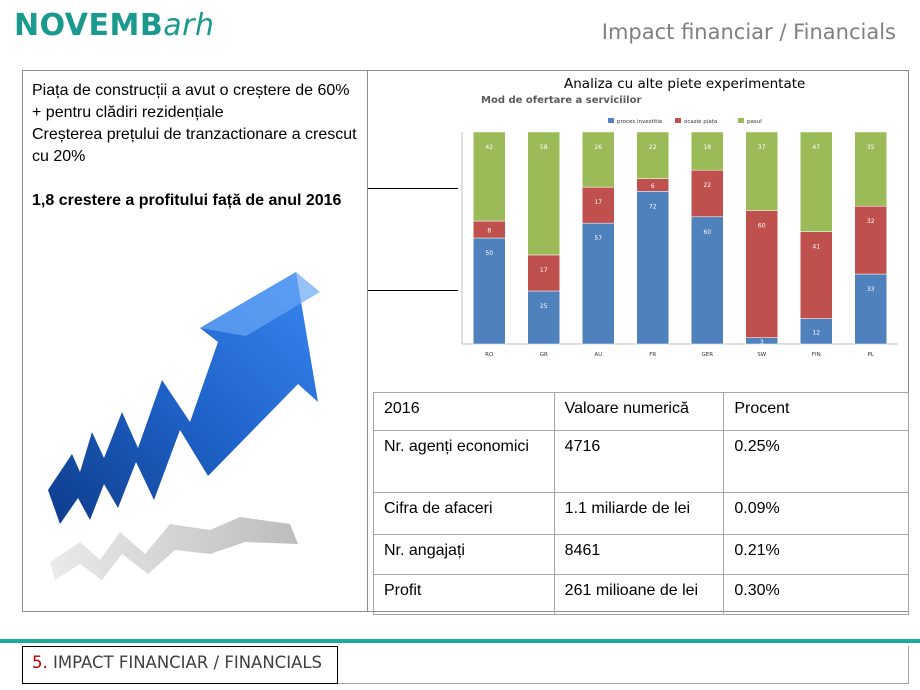 The height and width of the screenshot is (690, 920). I want to click on footer-divider, so click(460, 641).